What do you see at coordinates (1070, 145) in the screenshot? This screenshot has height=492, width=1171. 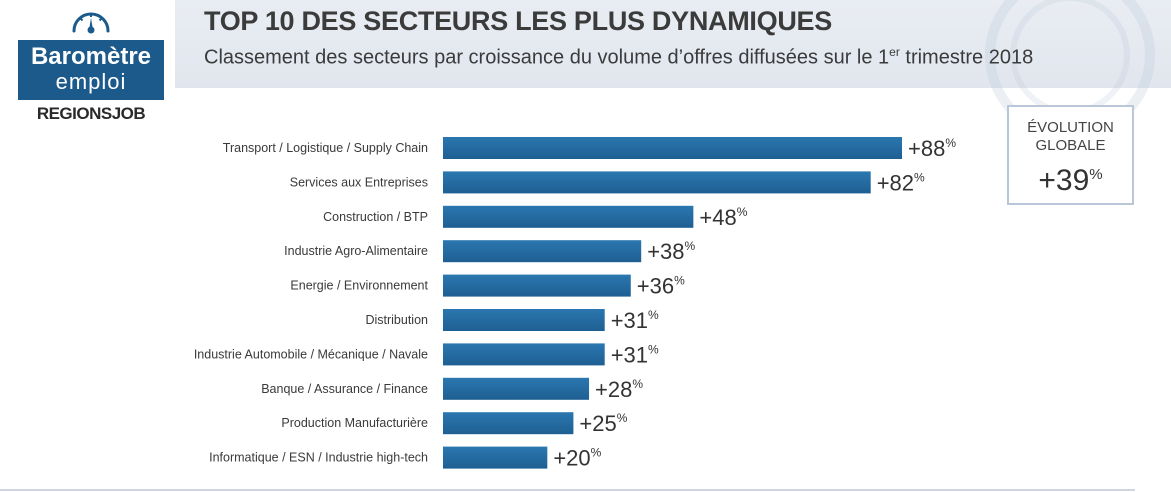 I see `global-evolution-label-2: GLOBALE` at bounding box center [1070, 145].